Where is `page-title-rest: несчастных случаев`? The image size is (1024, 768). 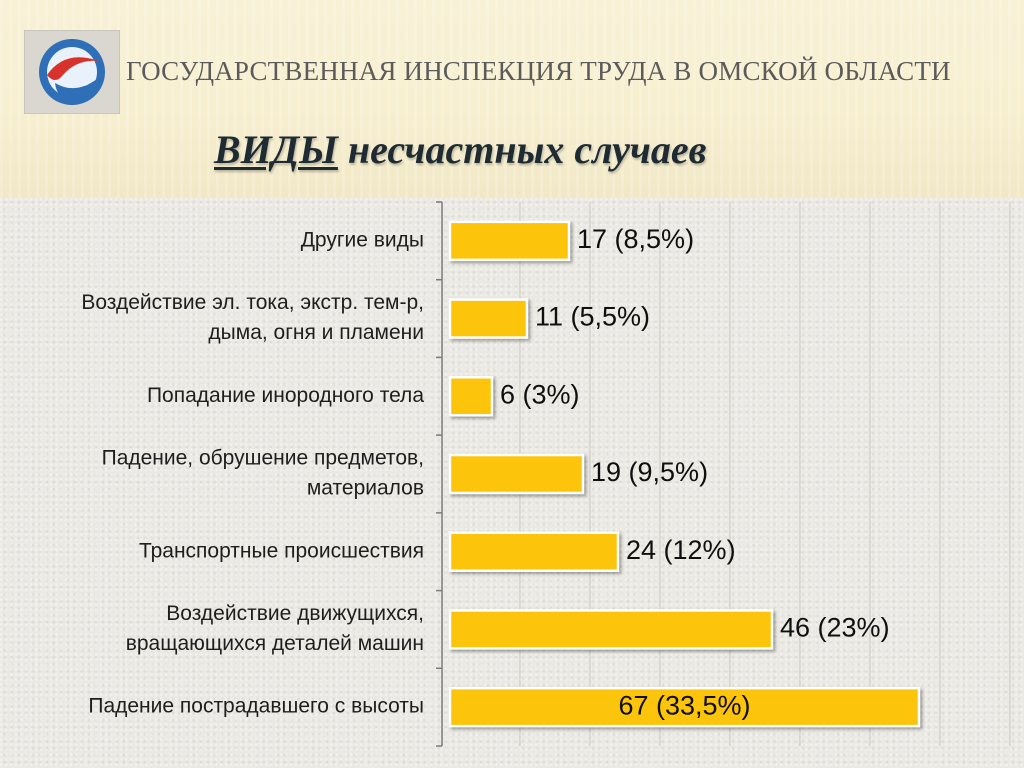
page-title-rest: несчастных случаев is located at coordinates (527, 149).